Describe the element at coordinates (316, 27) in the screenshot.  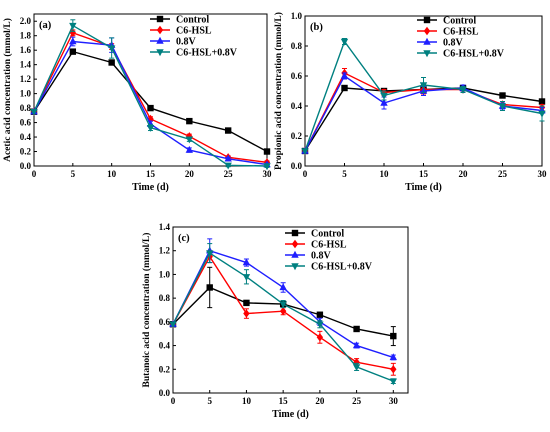
I see `panel-label: (b)` at that location.